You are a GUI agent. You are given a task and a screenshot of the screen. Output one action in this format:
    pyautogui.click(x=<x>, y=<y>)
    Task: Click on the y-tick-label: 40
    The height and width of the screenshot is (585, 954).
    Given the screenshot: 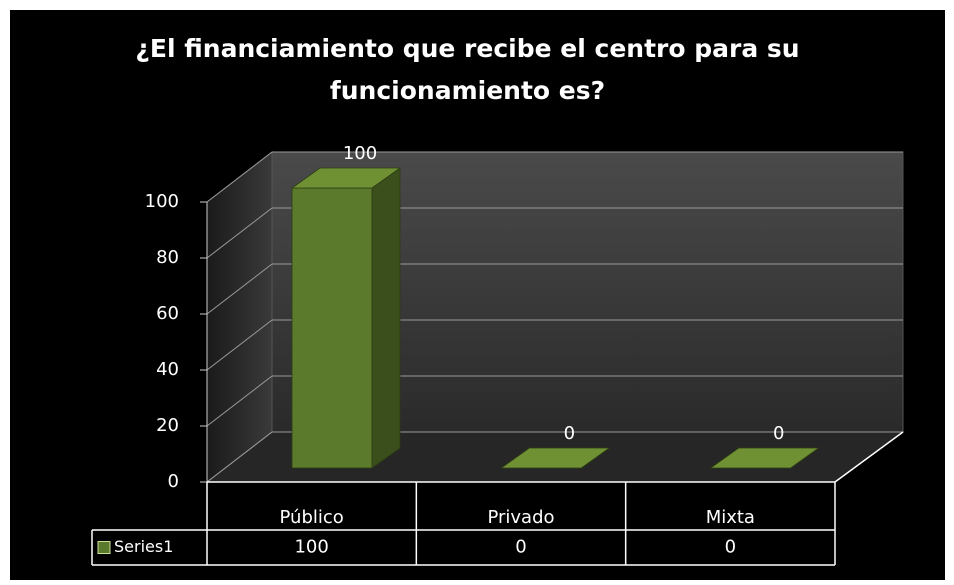 What is the action you would take?
    pyautogui.click(x=167, y=369)
    